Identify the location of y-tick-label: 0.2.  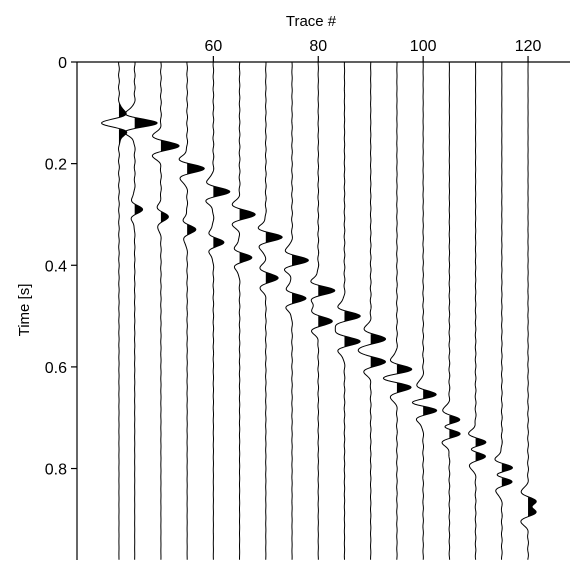
(56, 165).